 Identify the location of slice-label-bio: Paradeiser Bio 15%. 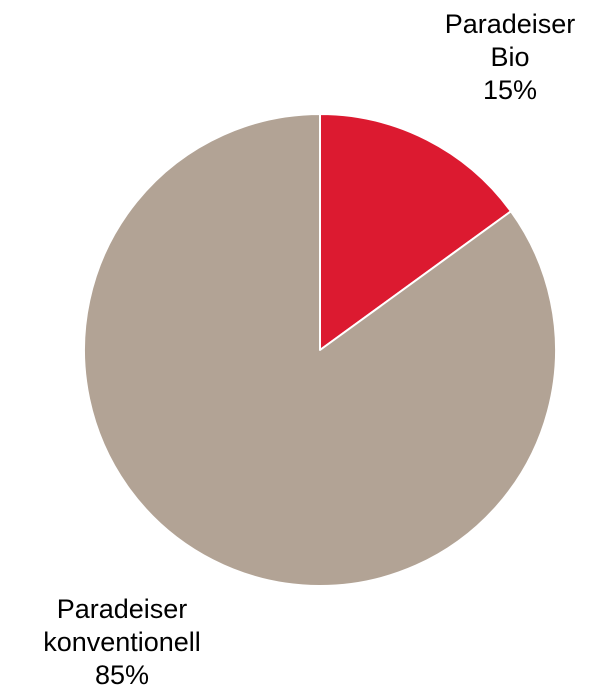
(510, 57).